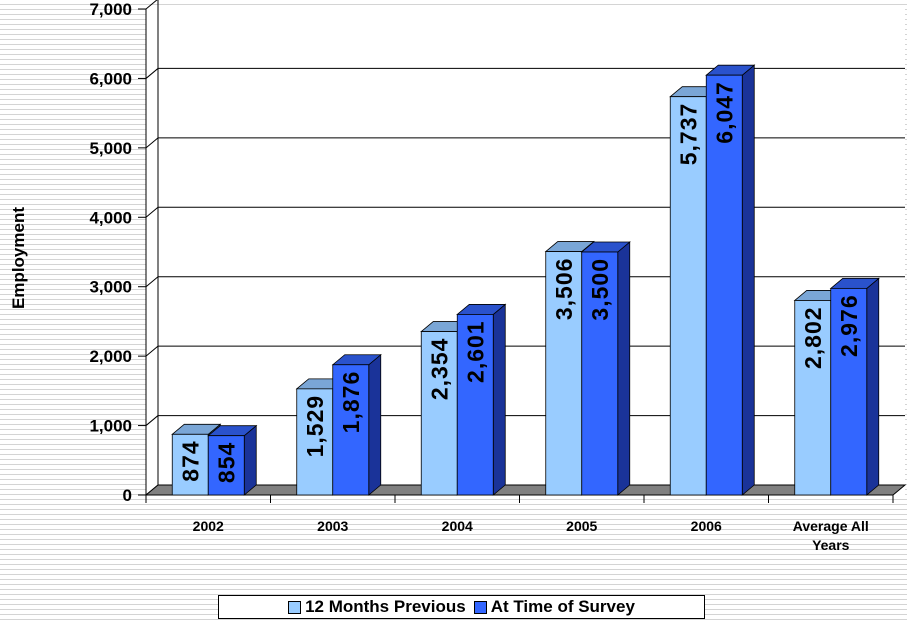 The height and width of the screenshot is (621, 907). I want to click on y-tick-label: 0, so click(127, 495).